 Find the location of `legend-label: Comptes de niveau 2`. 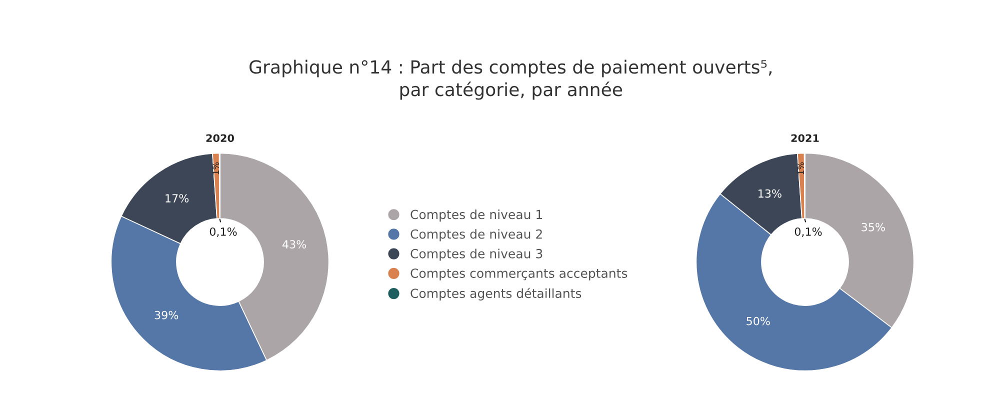

legend-label: Comptes de niveau 2 is located at coordinates (476, 235).